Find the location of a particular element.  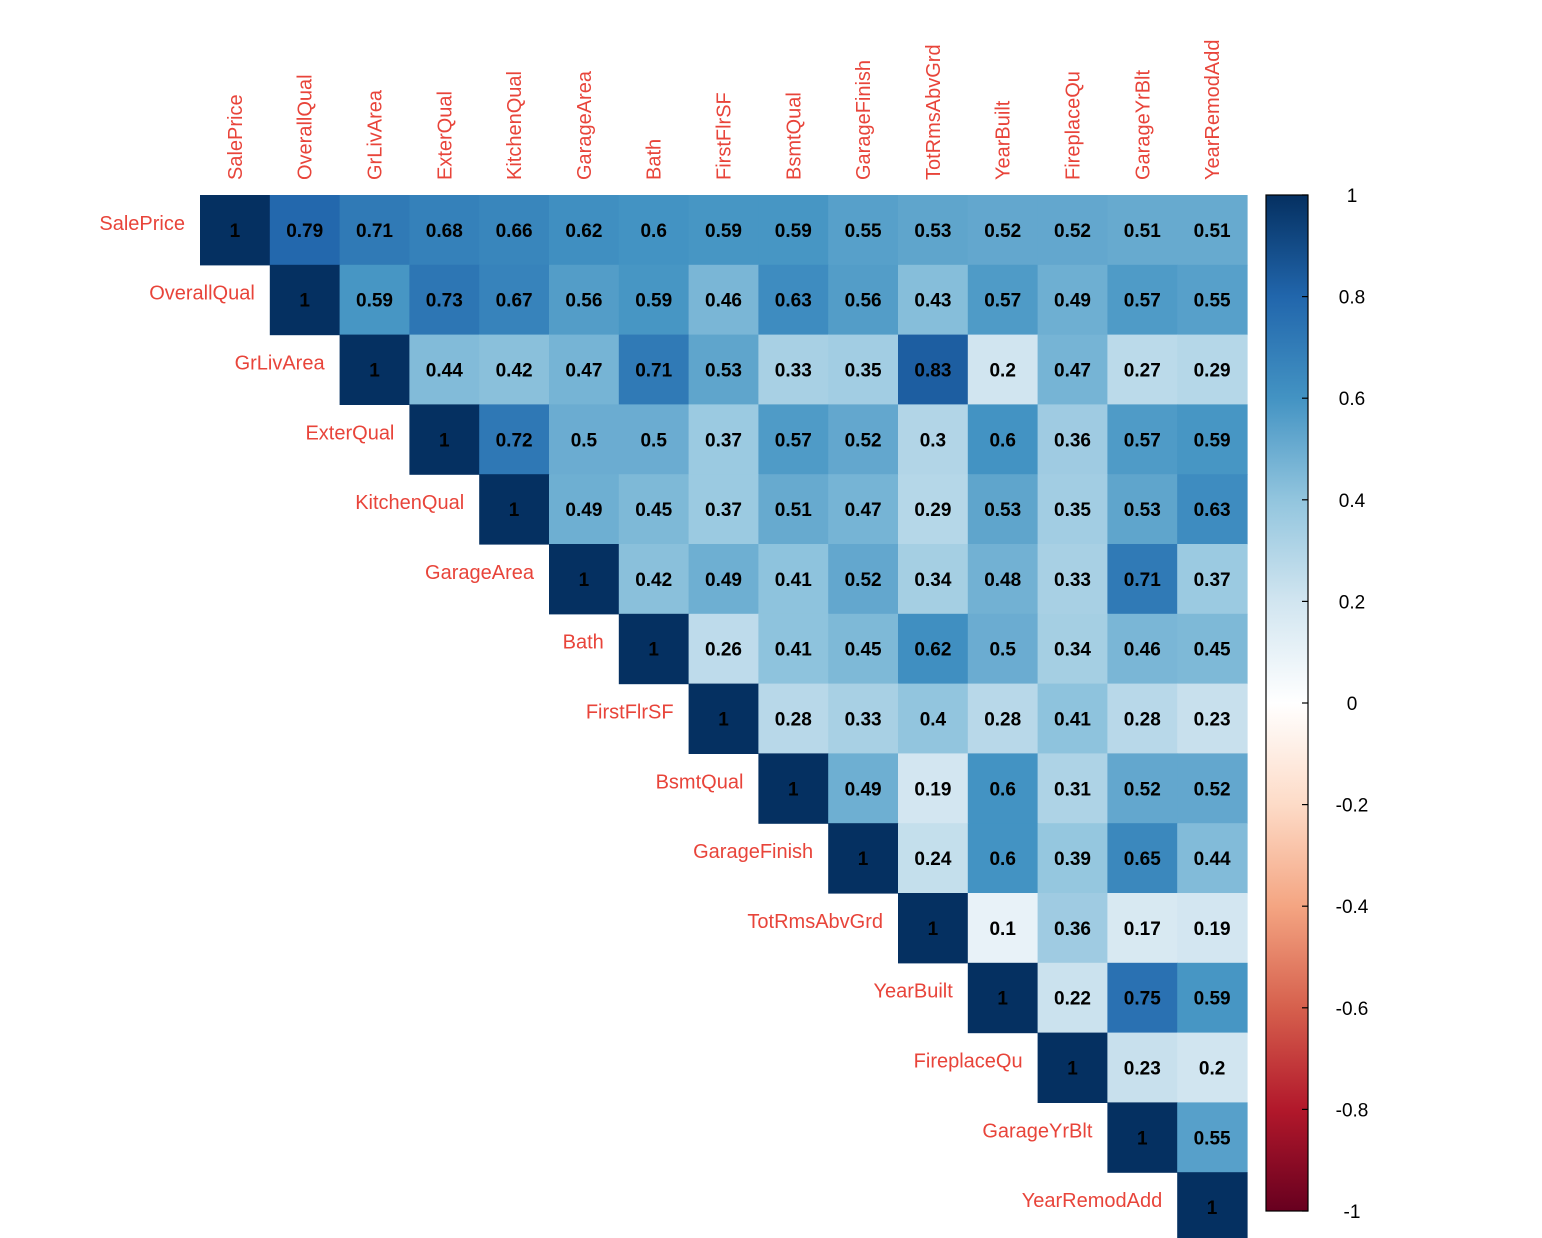

cell-value-label: 0.26 is located at coordinates (723, 650).